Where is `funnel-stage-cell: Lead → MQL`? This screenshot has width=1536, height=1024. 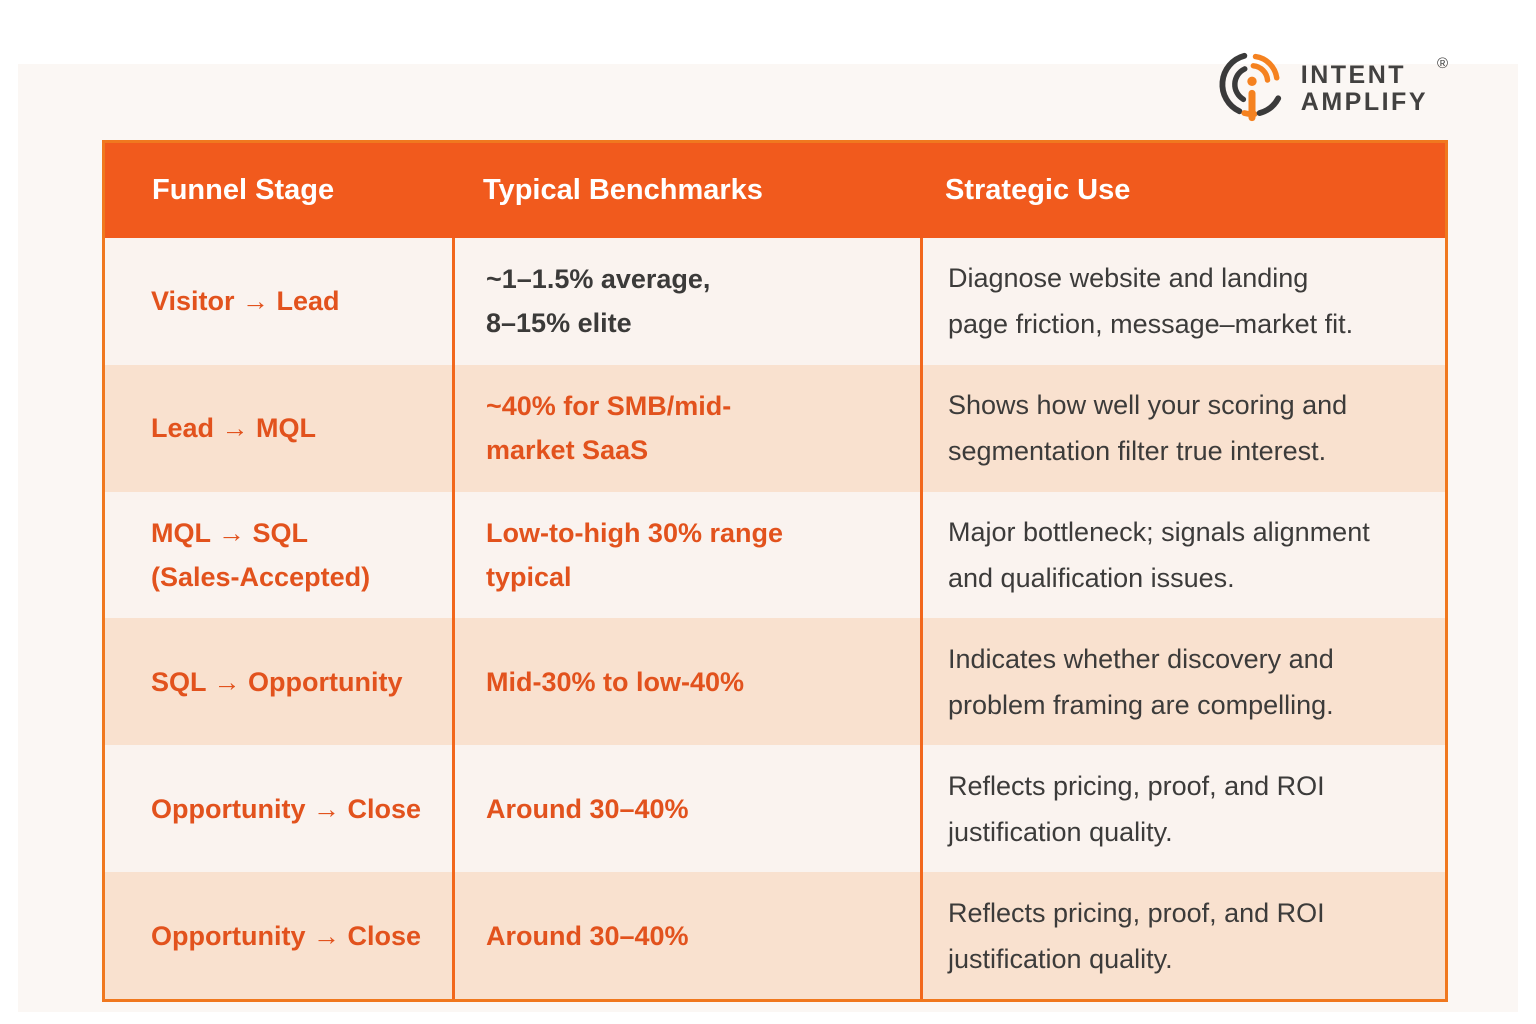
funnel-stage-cell: Lead → MQL is located at coordinates (234, 428).